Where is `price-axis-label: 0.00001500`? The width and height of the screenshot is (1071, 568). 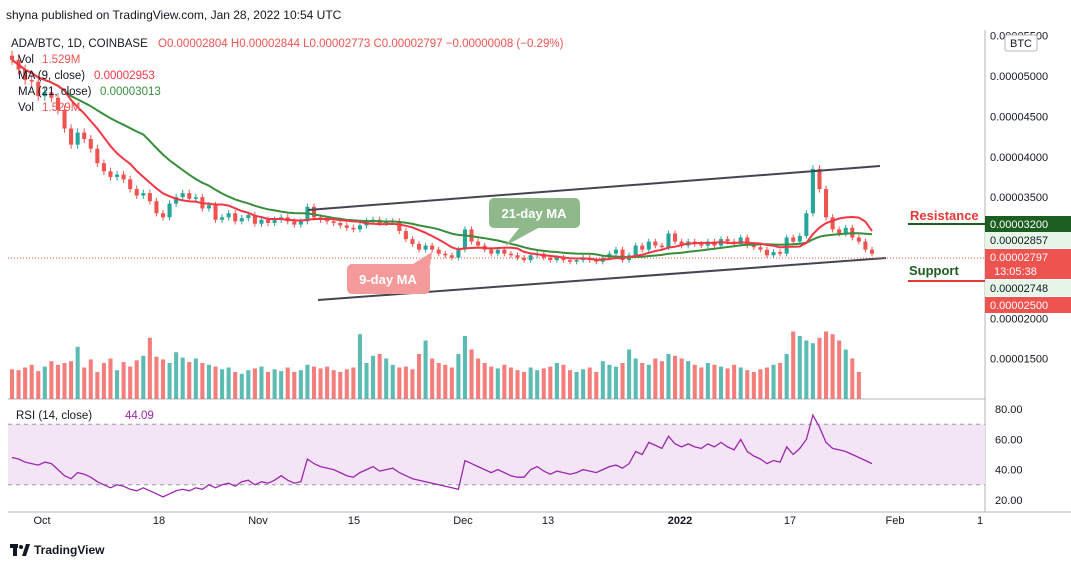
price-axis-label: 0.00001500 is located at coordinates (1019, 360).